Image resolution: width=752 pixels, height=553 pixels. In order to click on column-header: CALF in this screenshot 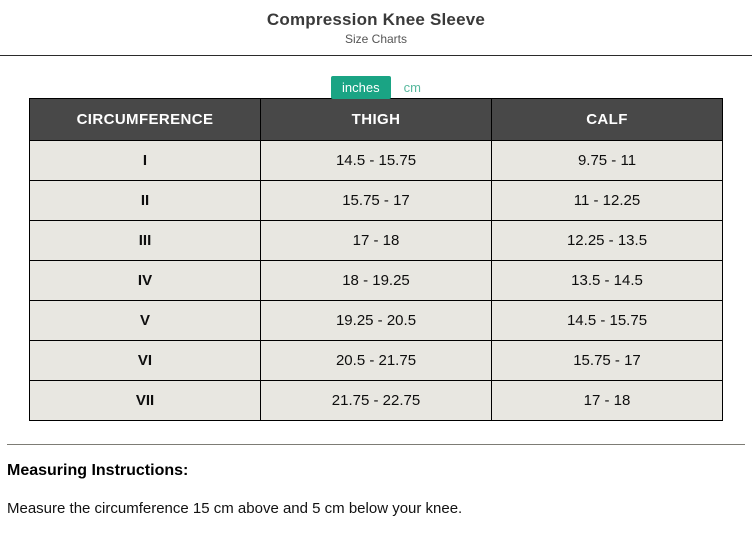, I will do `click(607, 119)`.